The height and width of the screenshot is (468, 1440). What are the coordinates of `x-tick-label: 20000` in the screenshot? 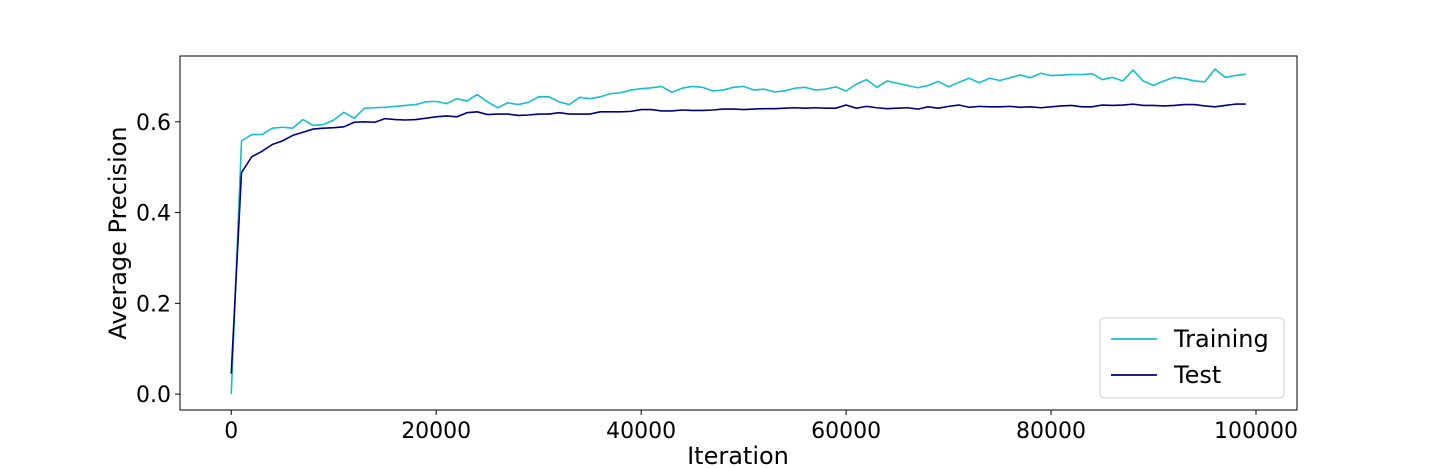 It's located at (436, 431).